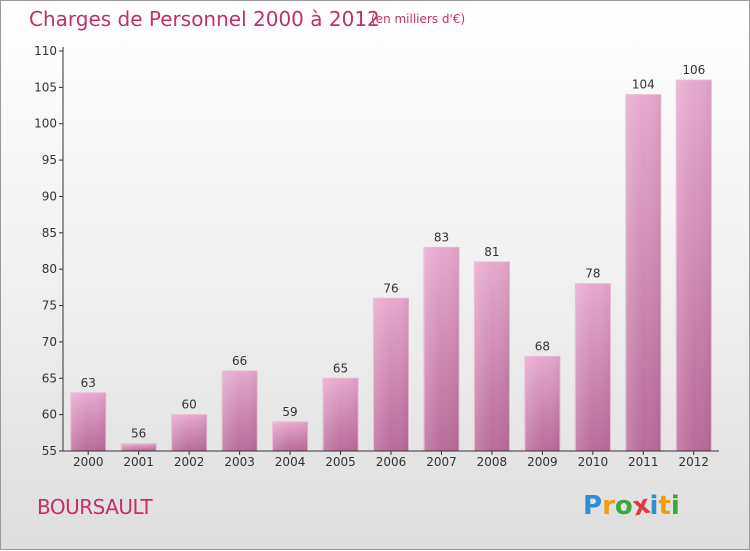  Describe the element at coordinates (418, 19) in the screenshot. I see `chart-unit: (en milliers d'€)` at that location.